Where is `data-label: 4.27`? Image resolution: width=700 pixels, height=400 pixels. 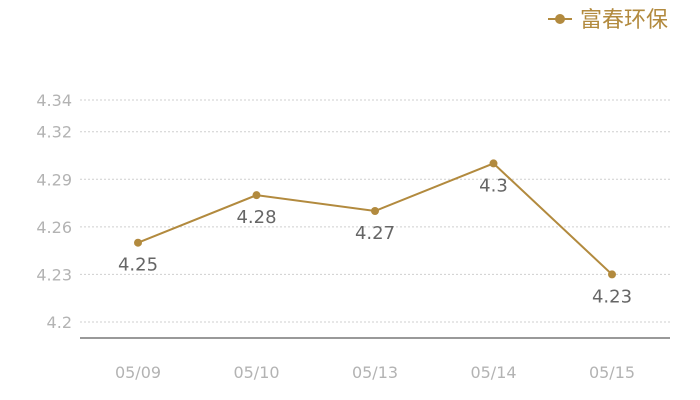 data-label: 4.27 is located at coordinates (375, 233).